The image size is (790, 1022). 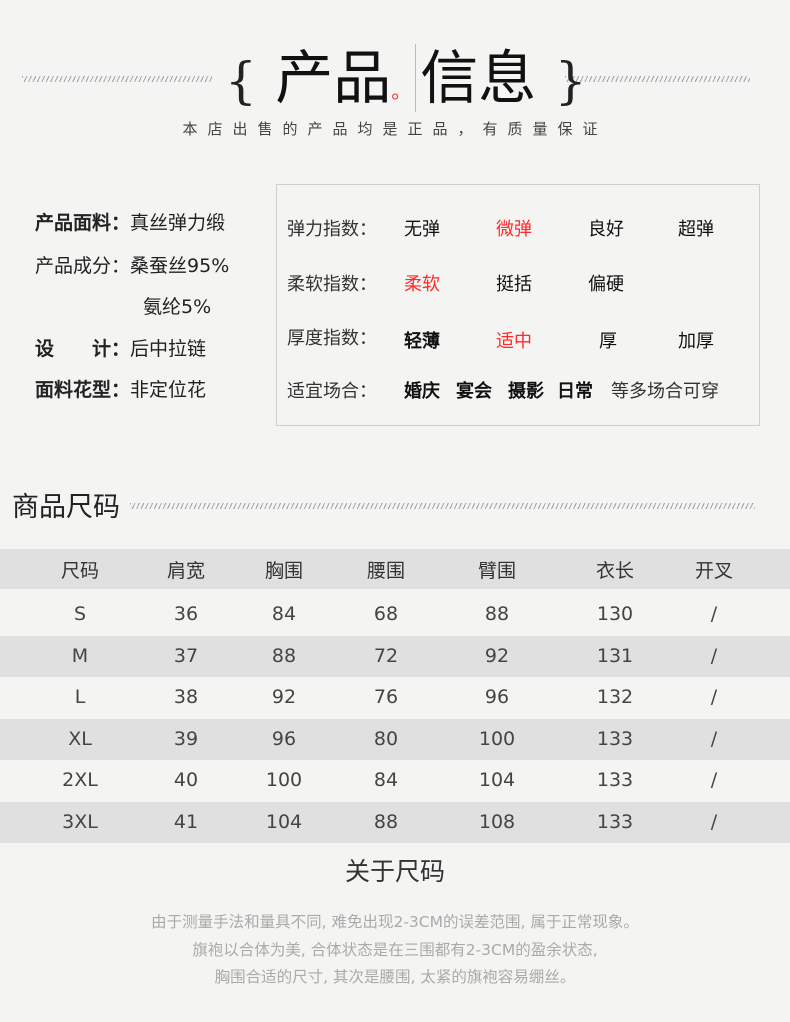 I want to click on title-part-a: 产品, so click(x=333, y=78).